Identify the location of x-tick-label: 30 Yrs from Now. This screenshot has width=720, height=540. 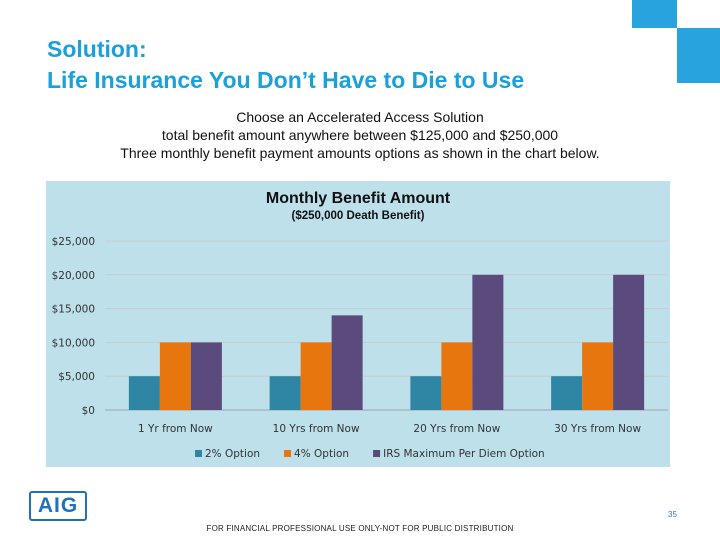
(597, 429).